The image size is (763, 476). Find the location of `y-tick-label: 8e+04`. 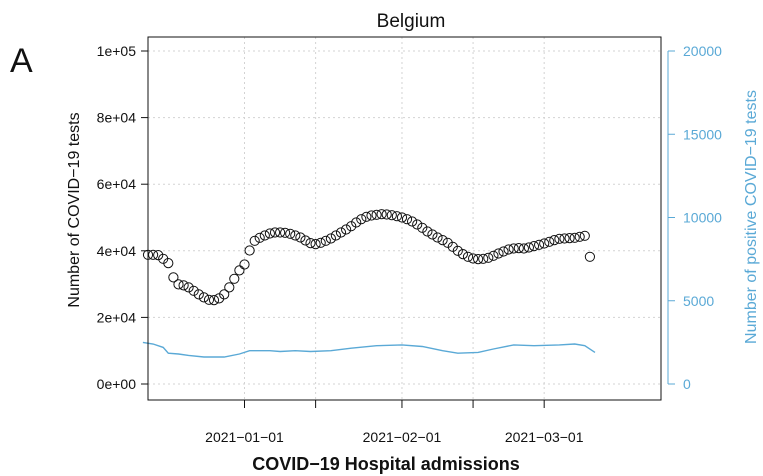

y-tick-label: 8e+04 is located at coordinates (117, 118).